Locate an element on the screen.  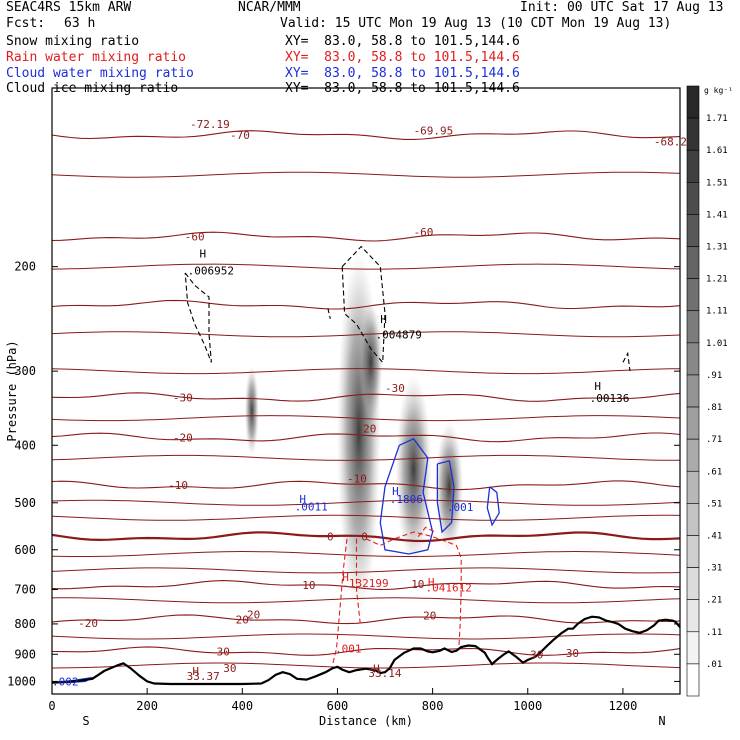
colorbar-label: .91 is located at coordinates (714, 376).